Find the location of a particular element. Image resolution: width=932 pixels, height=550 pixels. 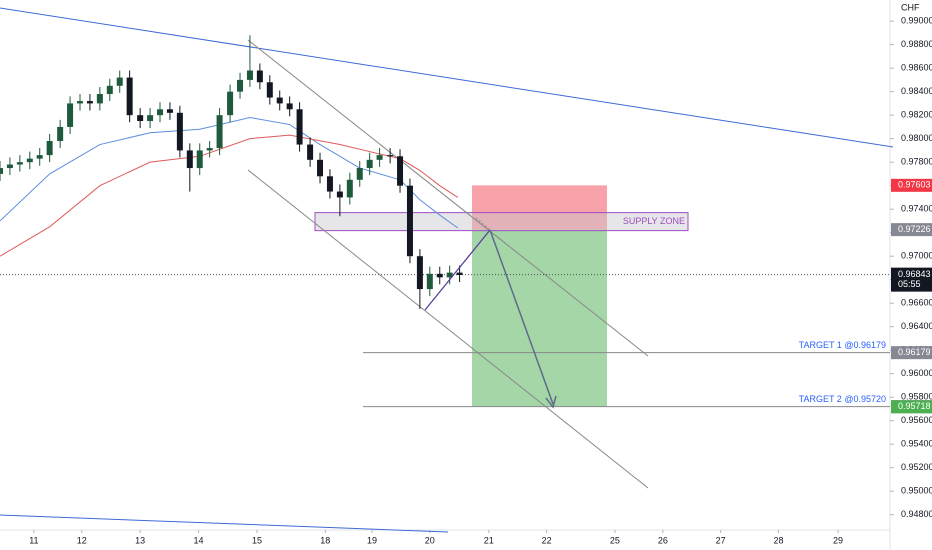

price-badge-label: 0.95718 is located at coordinates (914, 406).